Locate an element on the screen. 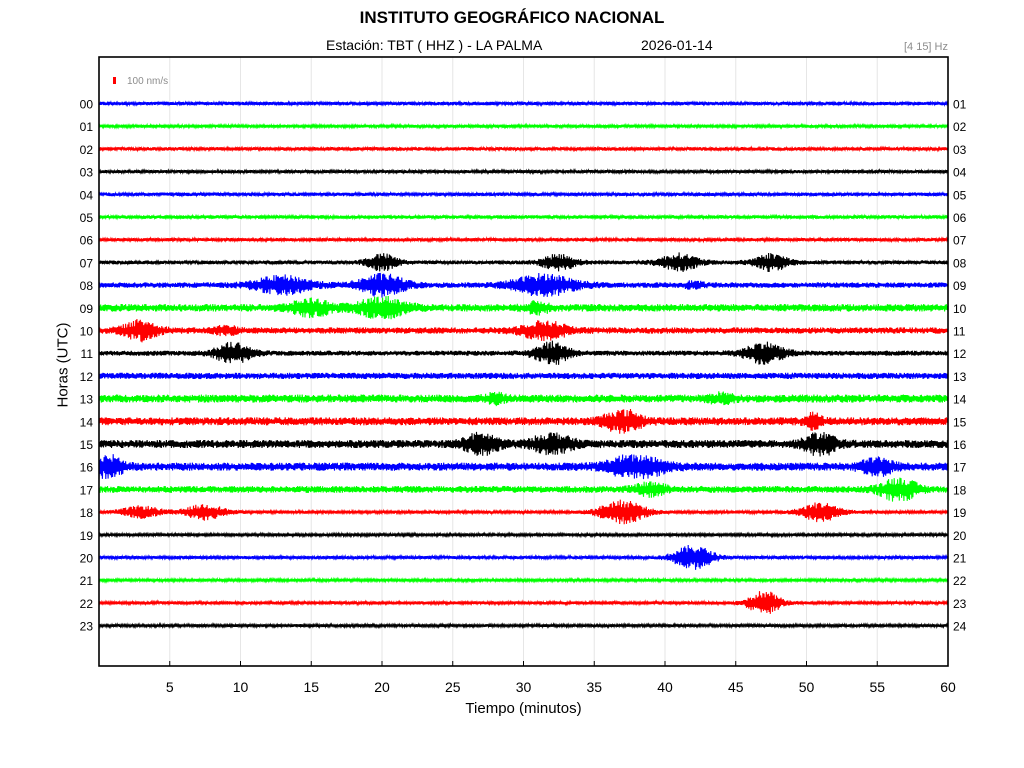 Image resolution: width=1024 pixels, height=768 pixels. hour-label-right: 16 is located at coordinates (960, 445).